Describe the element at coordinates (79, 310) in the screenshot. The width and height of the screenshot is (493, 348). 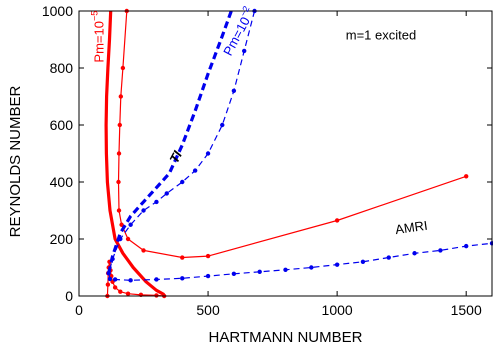
I see `x-tick-label: 0` at that location.